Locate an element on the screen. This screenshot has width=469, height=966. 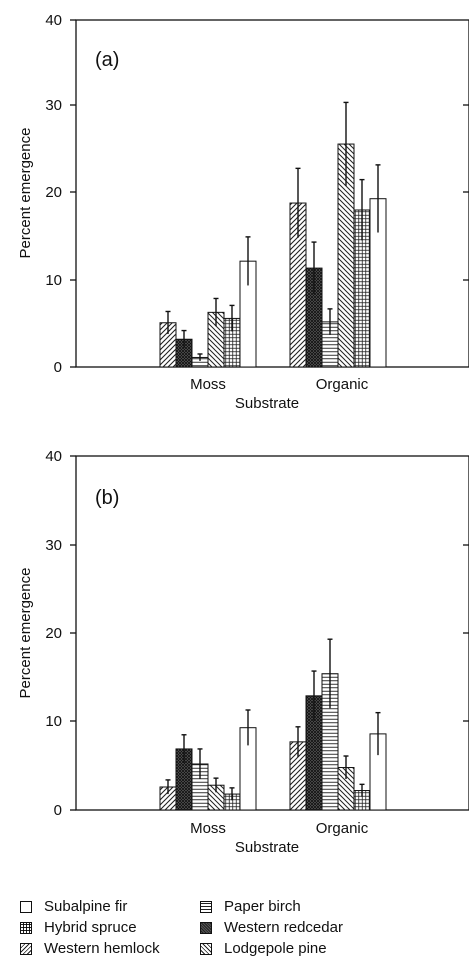
panel-b-bars is located at coordinates (273, 724).